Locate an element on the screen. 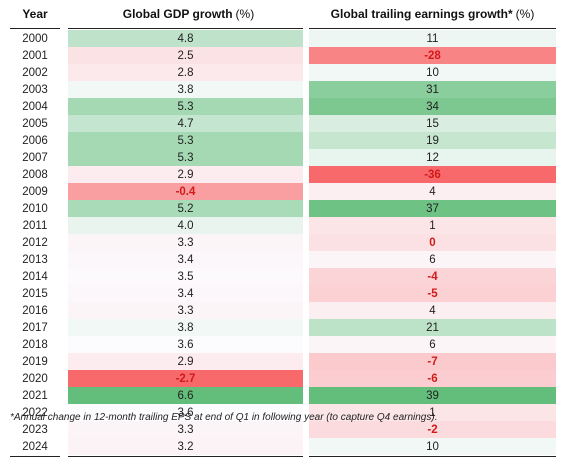 Image resolution: width=575 pixels, height=457 pixels. gdp-cell: 4.7 is located at coordinates (185, 123).